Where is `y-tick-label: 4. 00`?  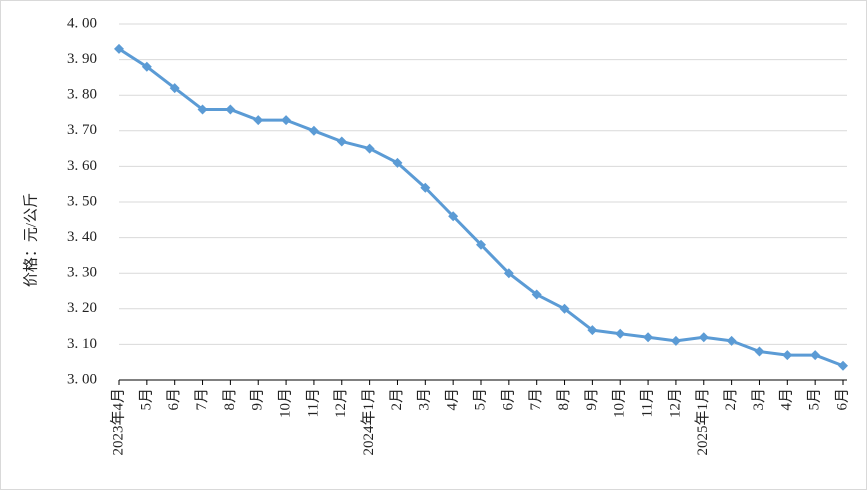 y-tick-label: 4. 00 is located at coordinates (82, 23).